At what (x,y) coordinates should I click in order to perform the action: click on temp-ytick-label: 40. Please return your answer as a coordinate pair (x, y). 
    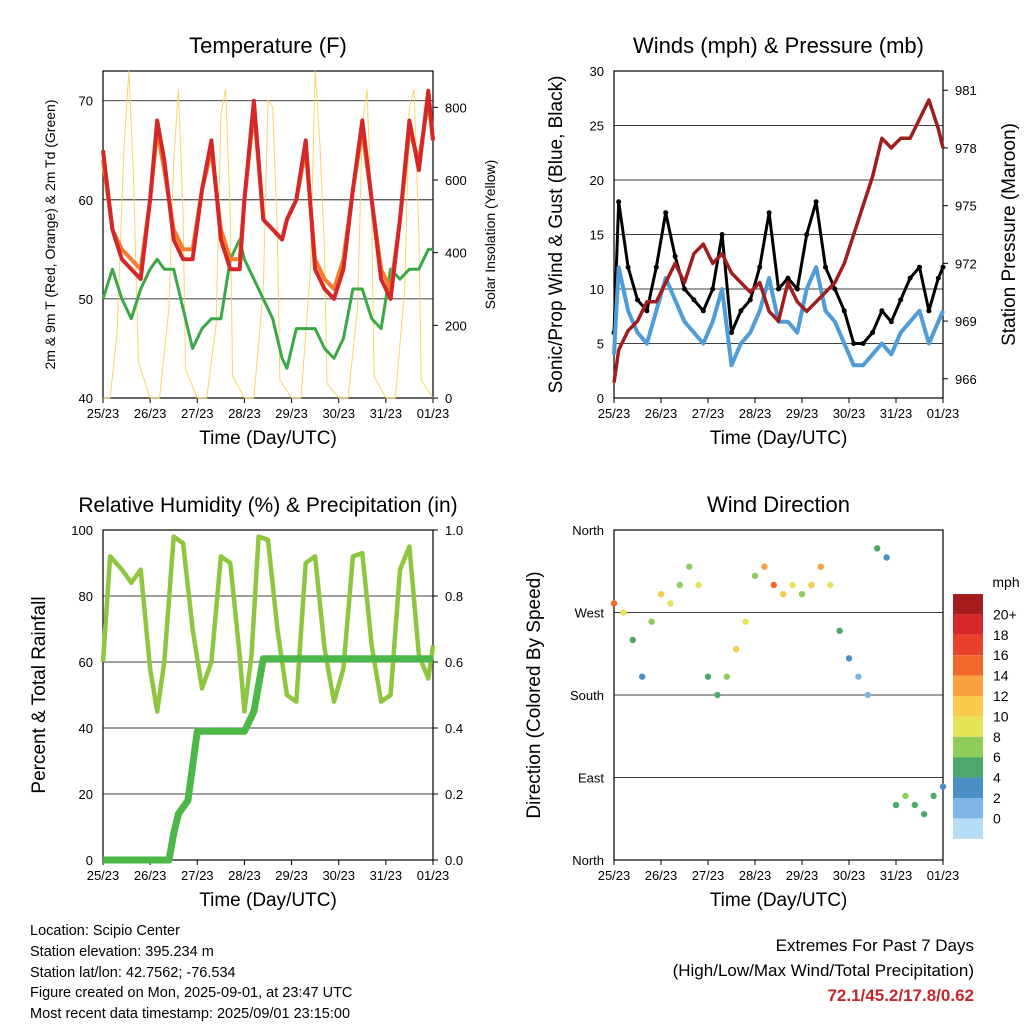
    Looking at the image, I should click on (86, 398).